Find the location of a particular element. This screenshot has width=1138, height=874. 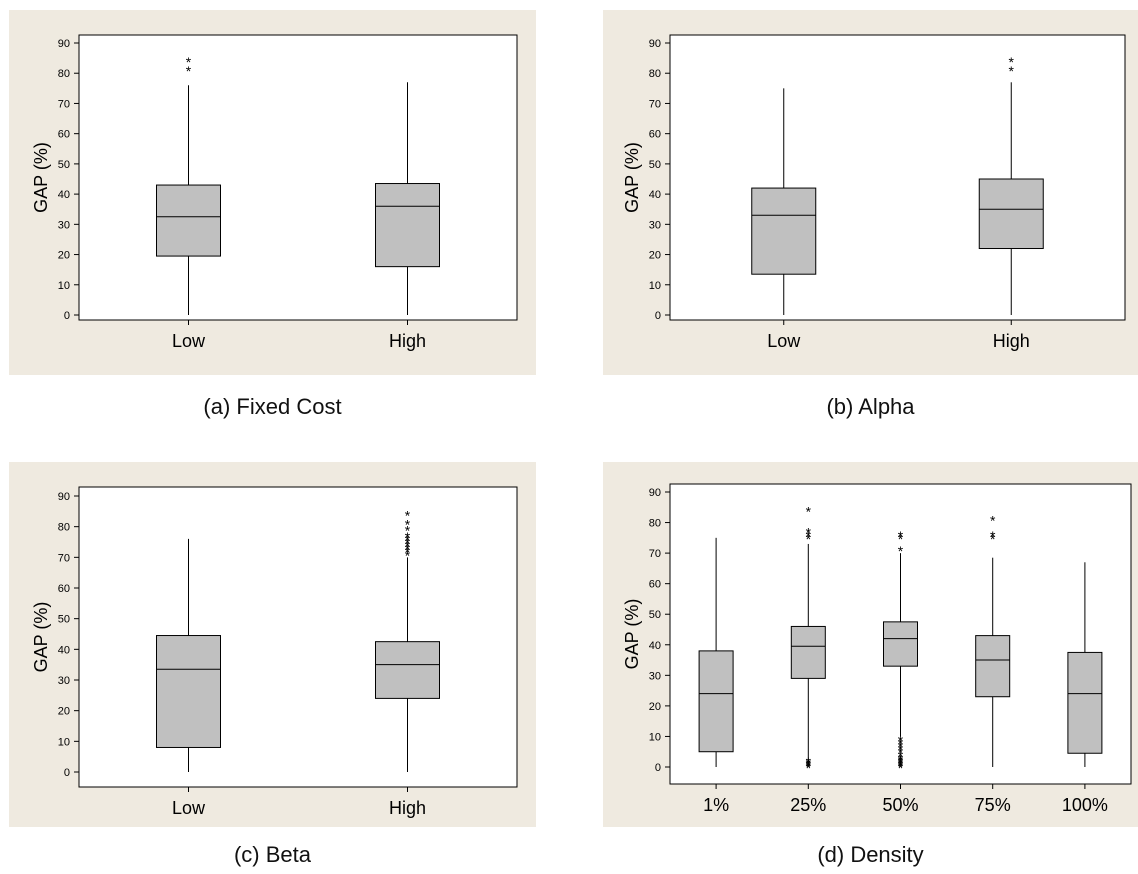

x-tick-label: Low is located at coordinates (189, 341).